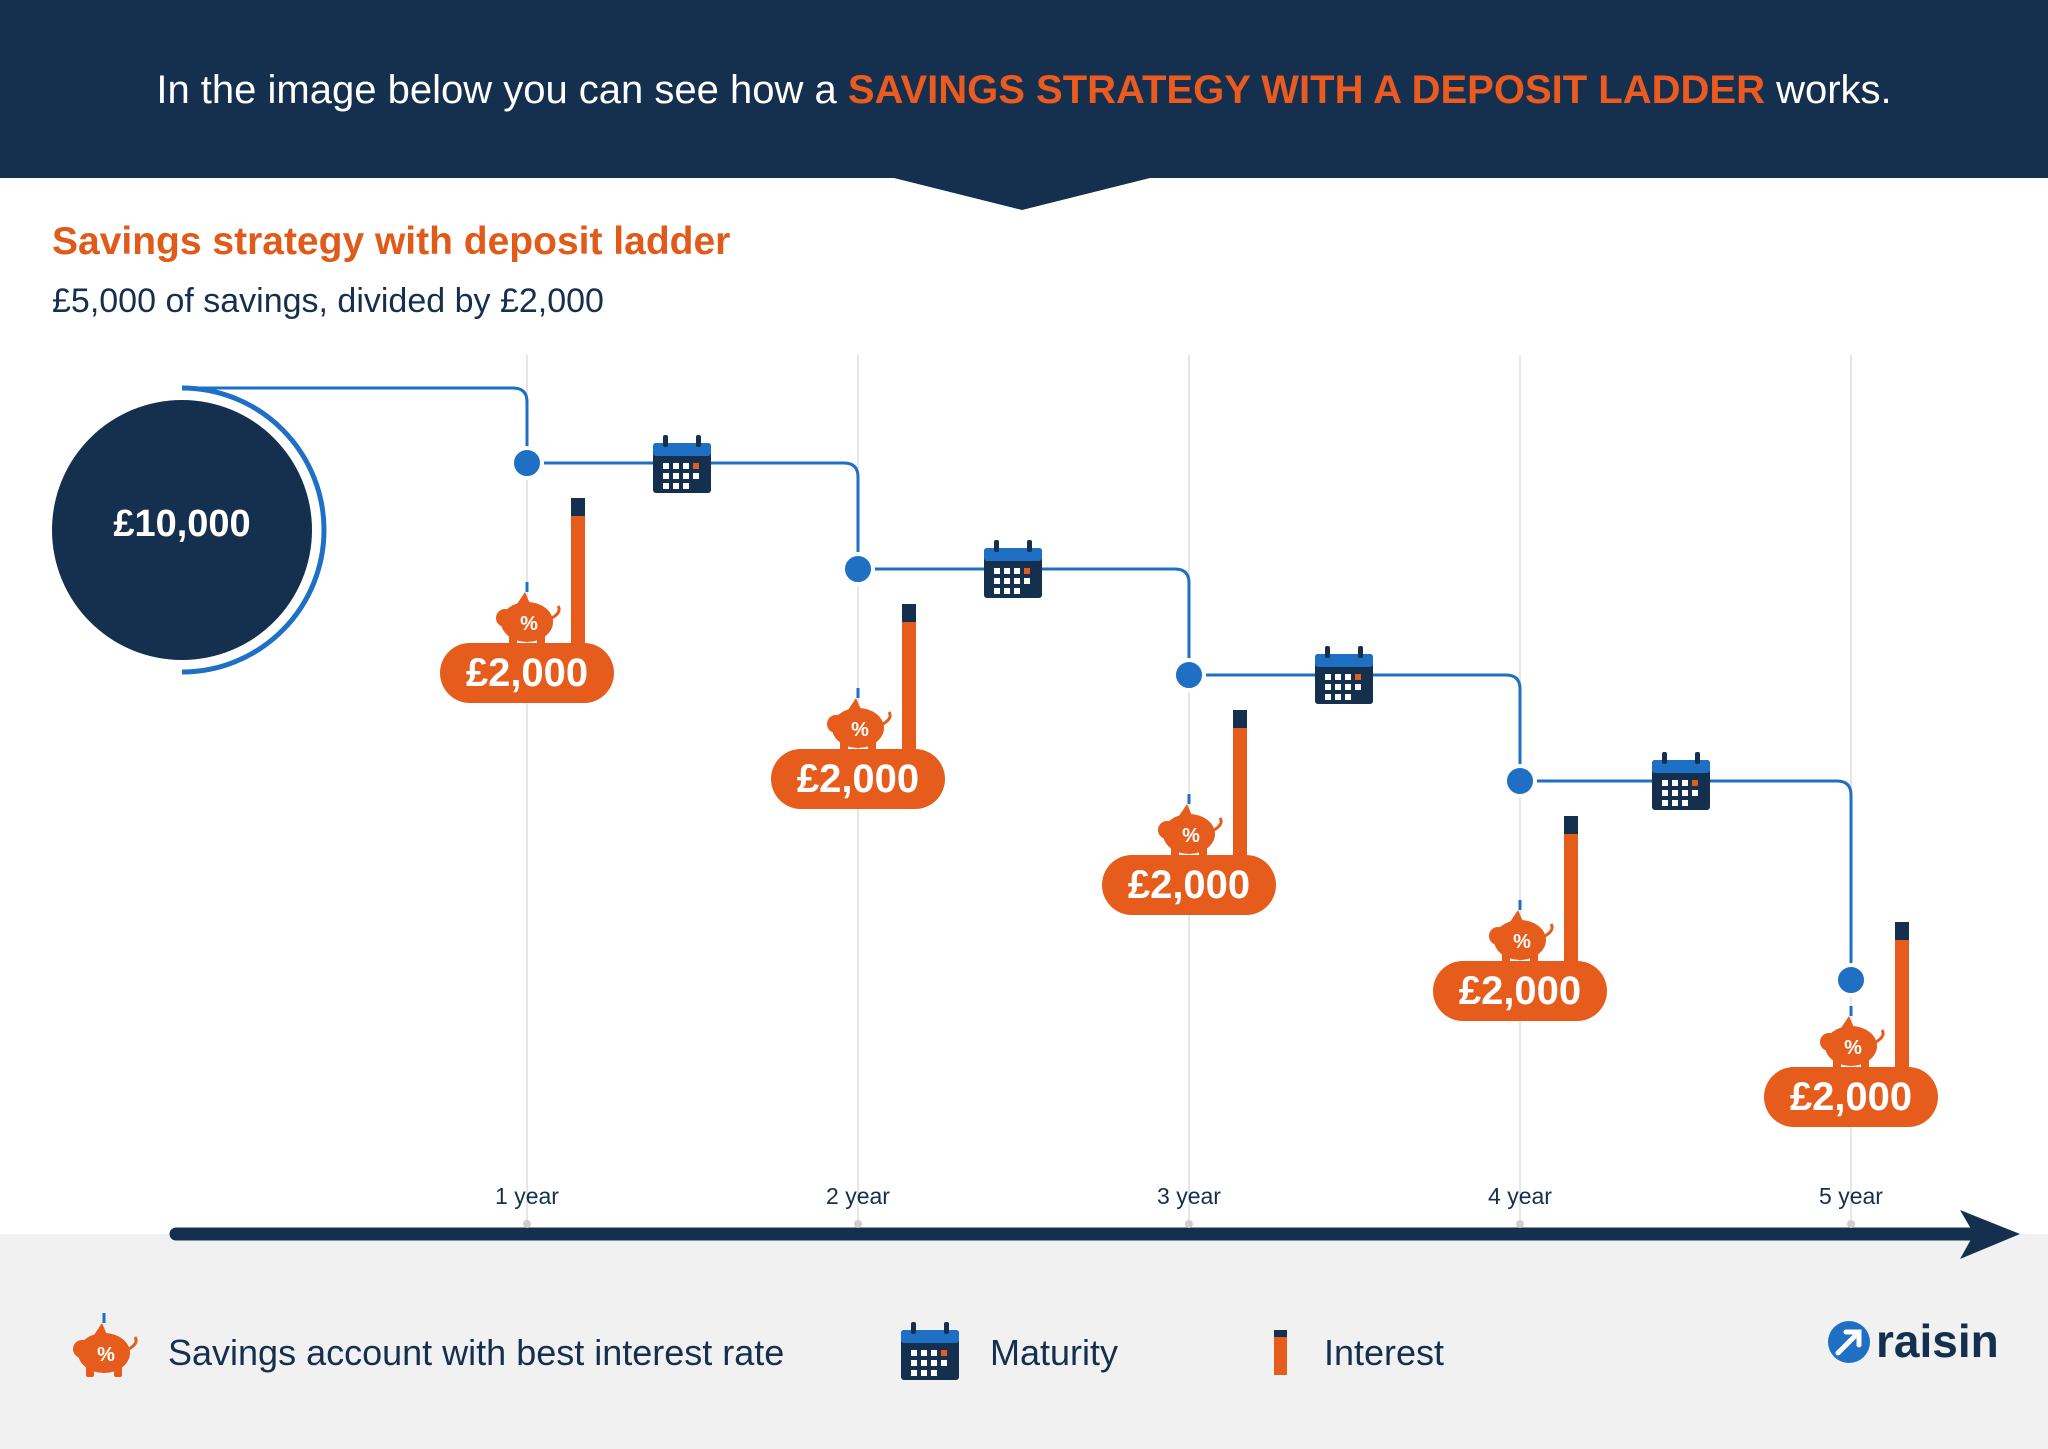 This screenshot has width=2048, height=1449. I want to click on top-banner, so click(1024, 105).